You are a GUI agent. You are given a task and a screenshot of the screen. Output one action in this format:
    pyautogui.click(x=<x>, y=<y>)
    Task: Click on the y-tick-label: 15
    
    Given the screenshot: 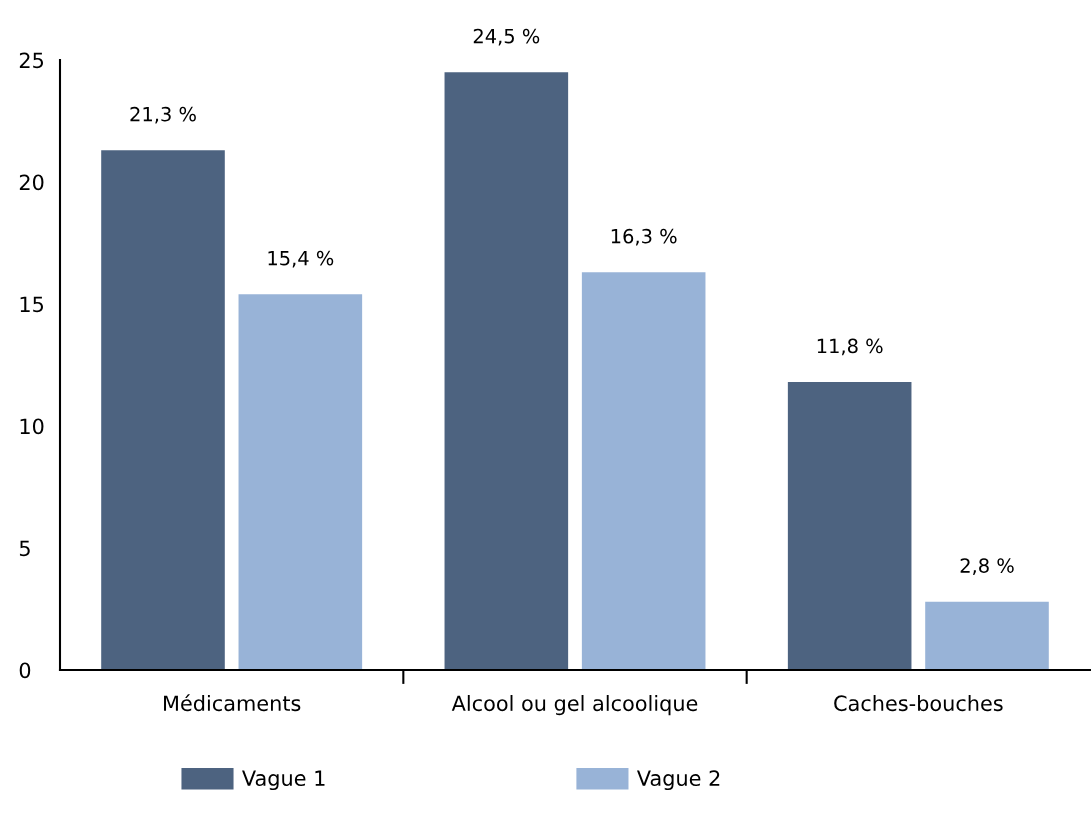 What is the action you would take?
    pyautogui.click(x=32, y=304)
    